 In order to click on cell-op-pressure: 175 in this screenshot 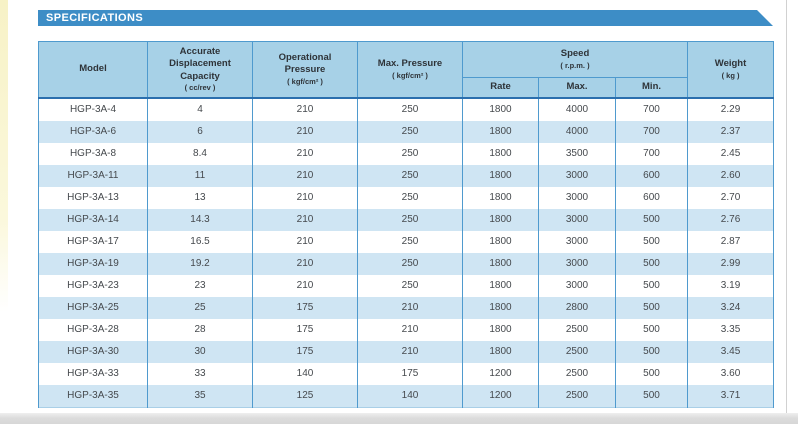, I will do `click(305, 351)`.